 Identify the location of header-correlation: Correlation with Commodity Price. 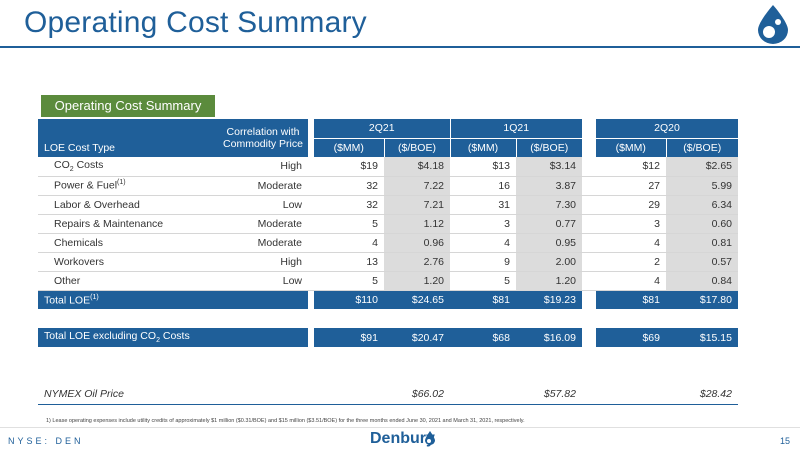
(263, 138).